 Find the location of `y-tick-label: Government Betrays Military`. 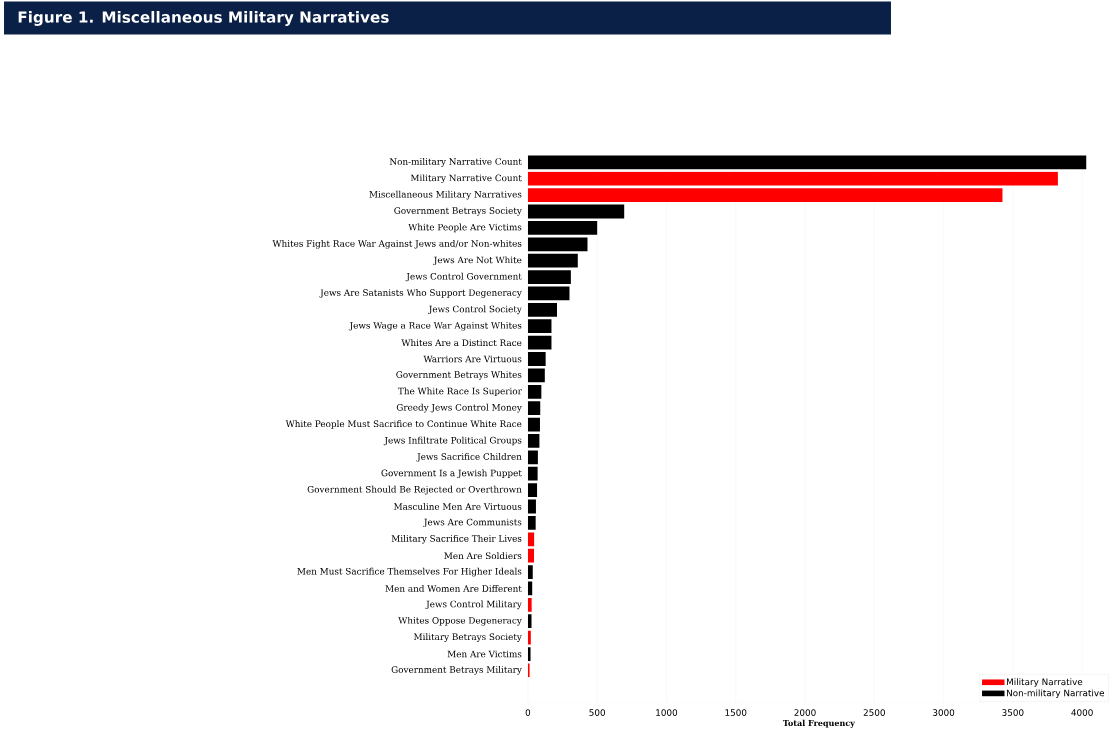

y-tick-label: Government Betrays Military is located at coordinates (456, 670).